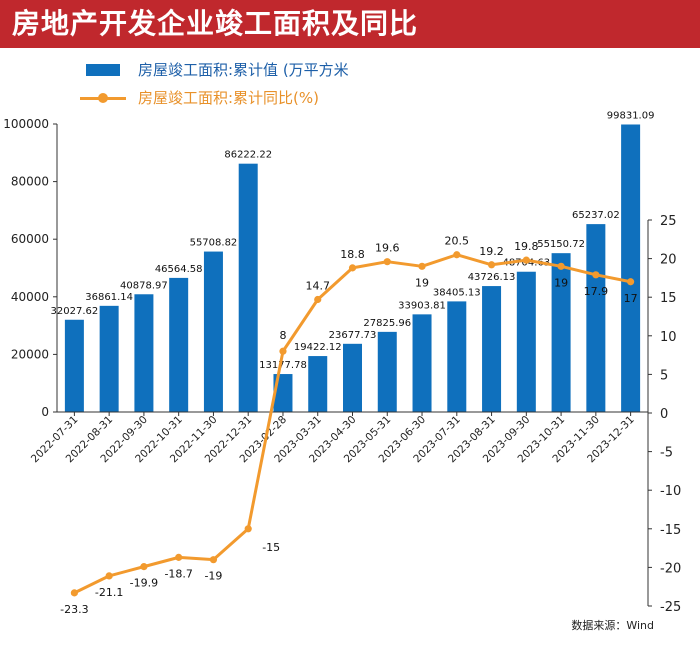 This screenshot has height=649, width=700. Describe the element at coordinates (26, 124) in the screenshot. I see `left-axis-tick-label: 100000` at that location.